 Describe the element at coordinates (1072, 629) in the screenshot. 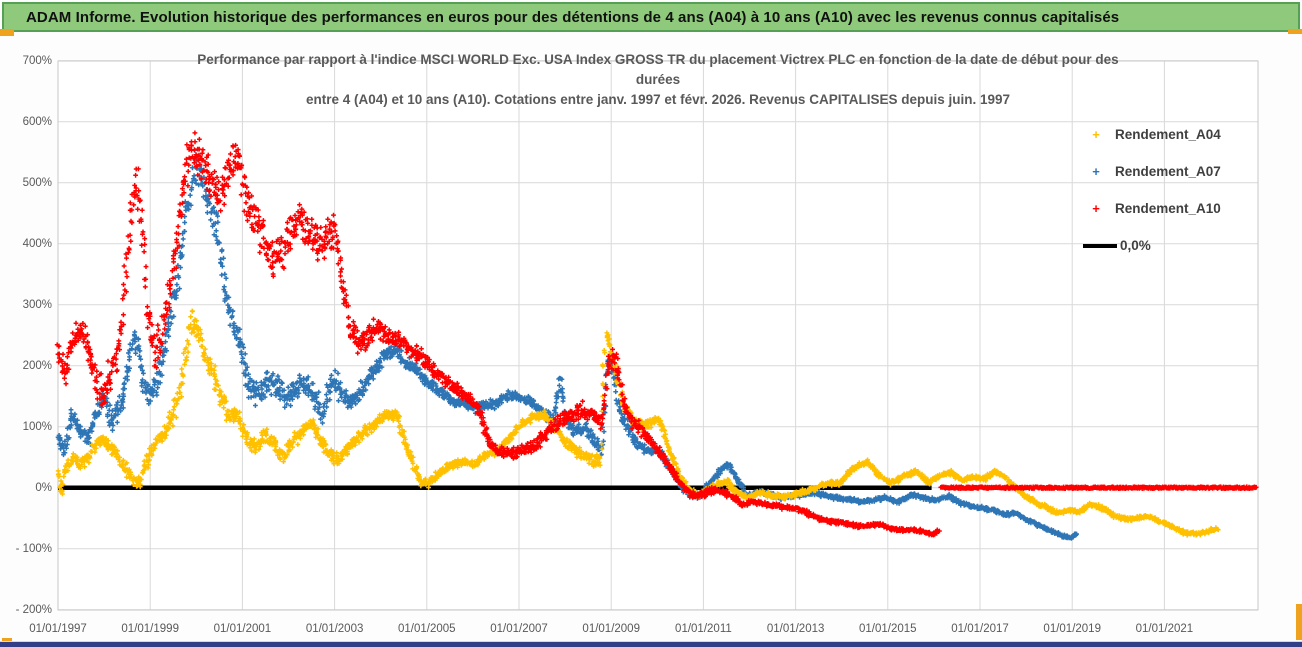

I see `x-axis-label: 01/01/2019` at that location.